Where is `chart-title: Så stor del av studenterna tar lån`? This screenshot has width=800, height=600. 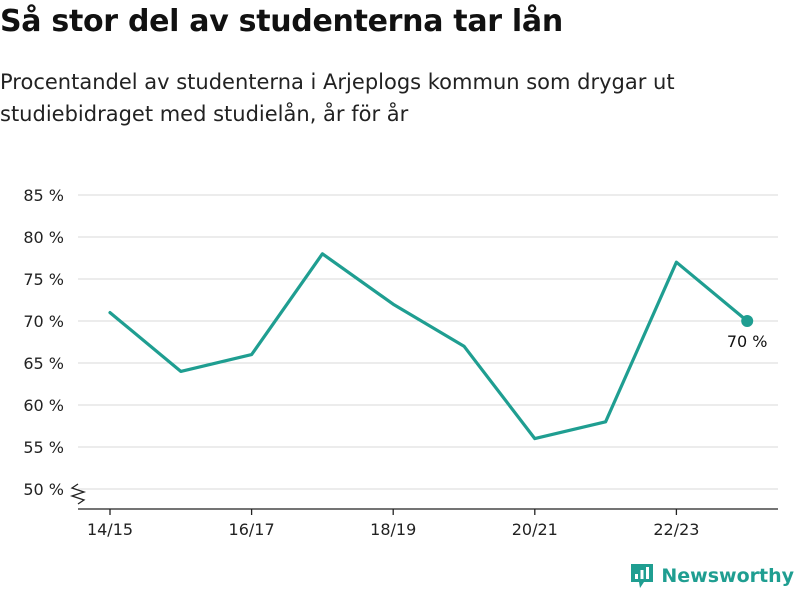
chart-title: Så stor del av studenterna tar lån is located at coordinates (281, 21).